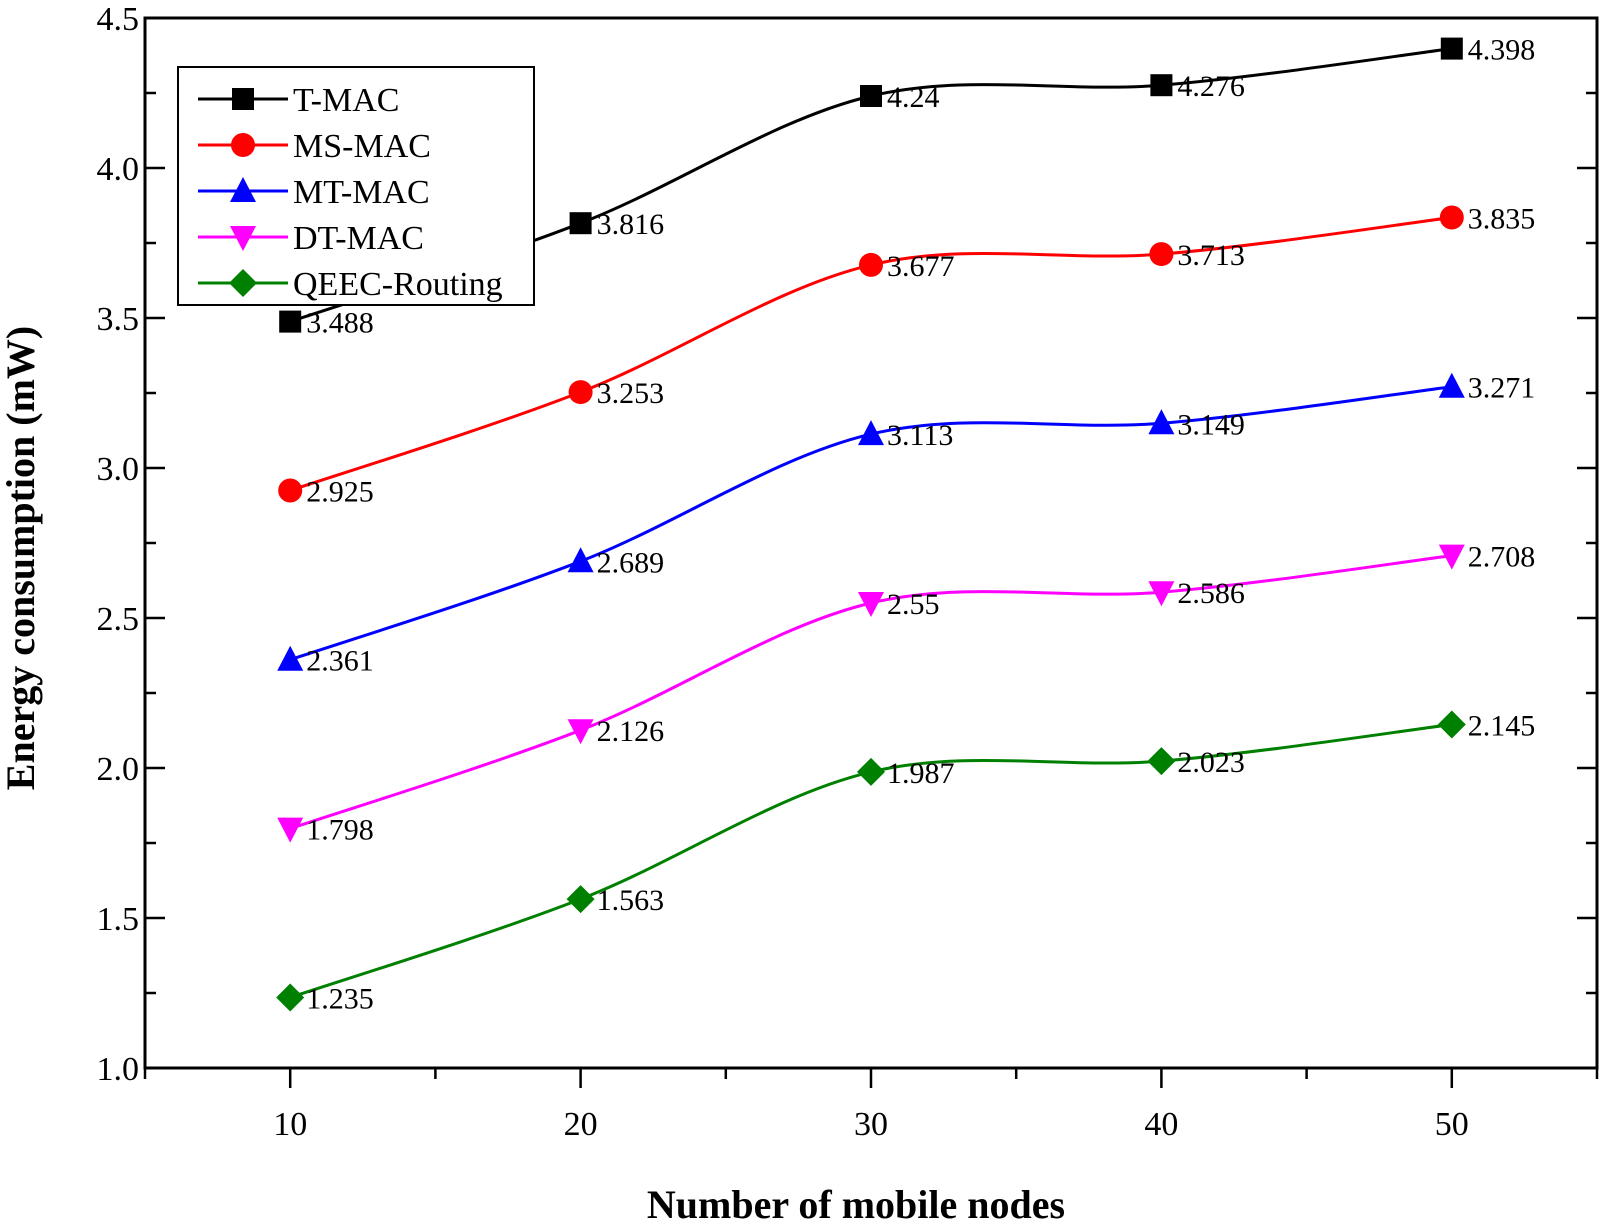 Image resolution: width=1600 pixels, height=1225 pixels. I want to click on x-tick-label: 40, so click(1161, 1124).